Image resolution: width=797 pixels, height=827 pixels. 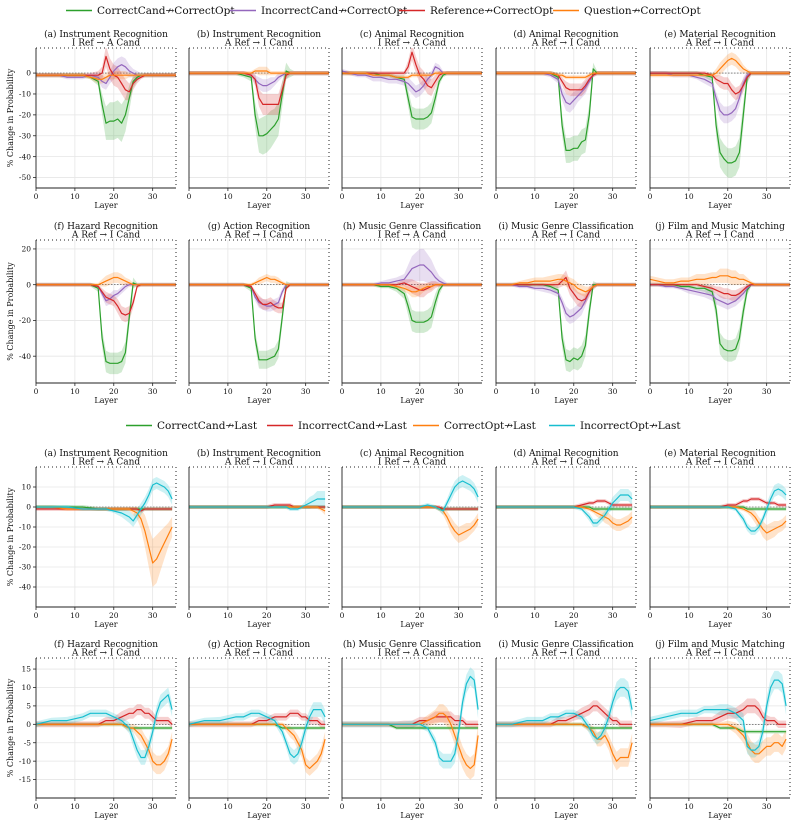 What do you see at coordinates (334, 11) in the screenshot?
I see `legend-label: IncorrectCand↛CorrectOpt` at bounding box center [334, 11].